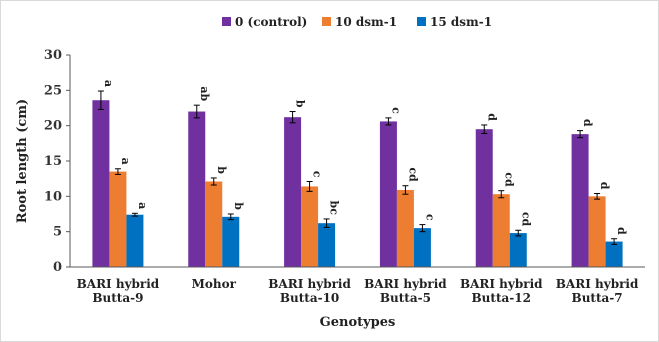 The image size is (659, 342). I want to click on category-label: Butta-5, so click(405, 298).